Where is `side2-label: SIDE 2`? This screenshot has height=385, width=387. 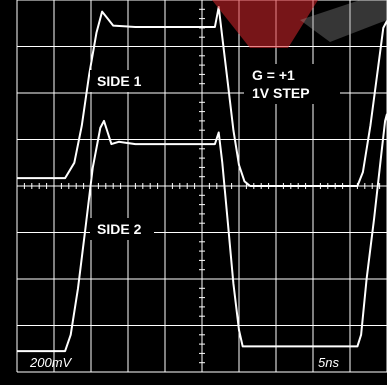 side2-label: SIDE 2 is located at coordinates (119, 229).